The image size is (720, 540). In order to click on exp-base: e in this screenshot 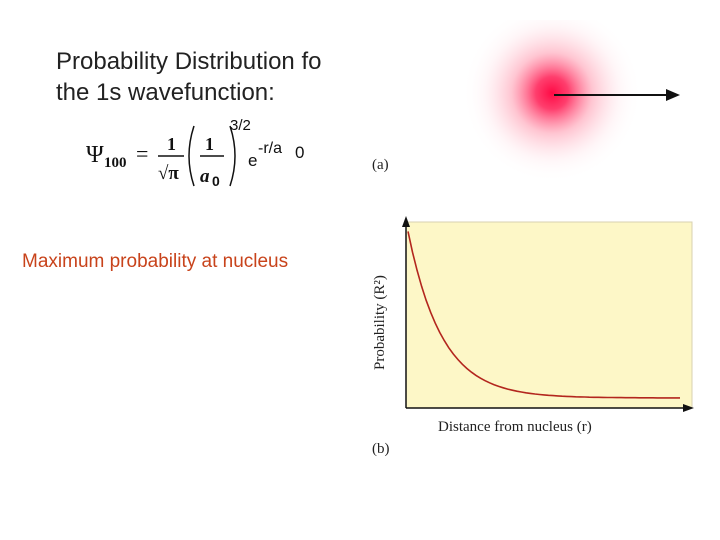, I will do `click(252, 160)`.